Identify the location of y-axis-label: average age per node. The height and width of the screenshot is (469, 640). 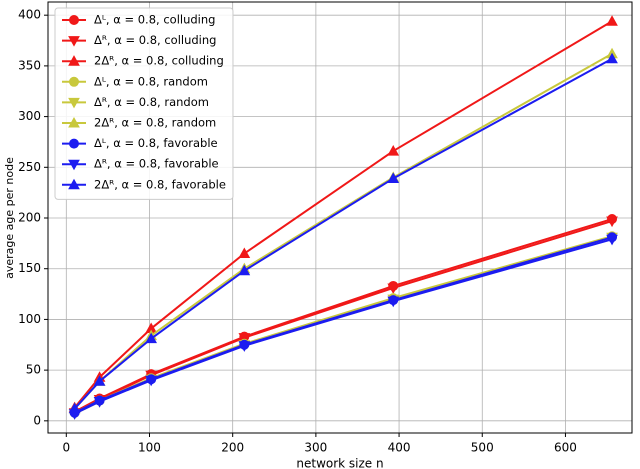
(9, 218).